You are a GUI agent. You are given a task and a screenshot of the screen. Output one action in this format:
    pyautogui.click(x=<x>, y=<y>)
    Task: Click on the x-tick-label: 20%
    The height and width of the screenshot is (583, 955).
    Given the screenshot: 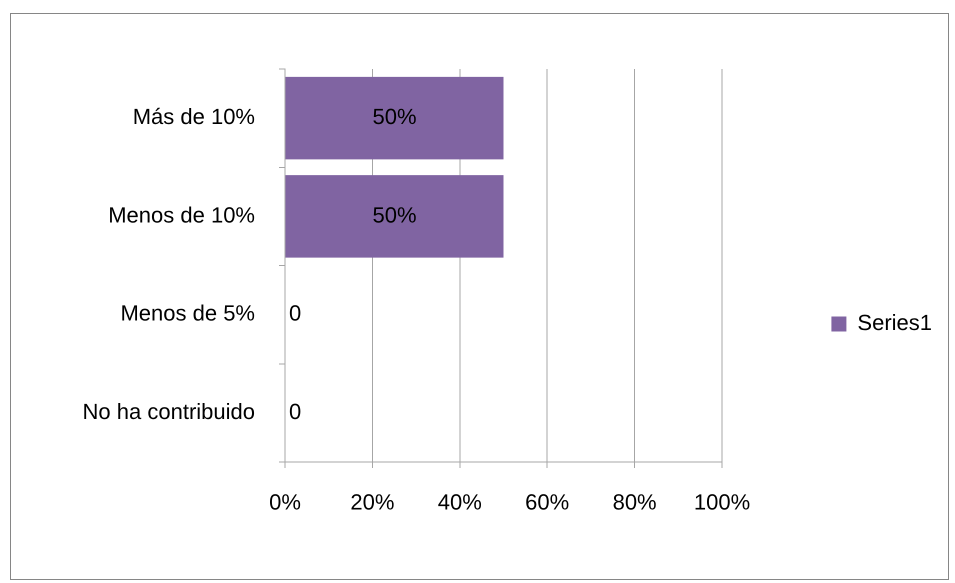 What is the action you would take?
    pyautogui.click(x=372, y=501)
    